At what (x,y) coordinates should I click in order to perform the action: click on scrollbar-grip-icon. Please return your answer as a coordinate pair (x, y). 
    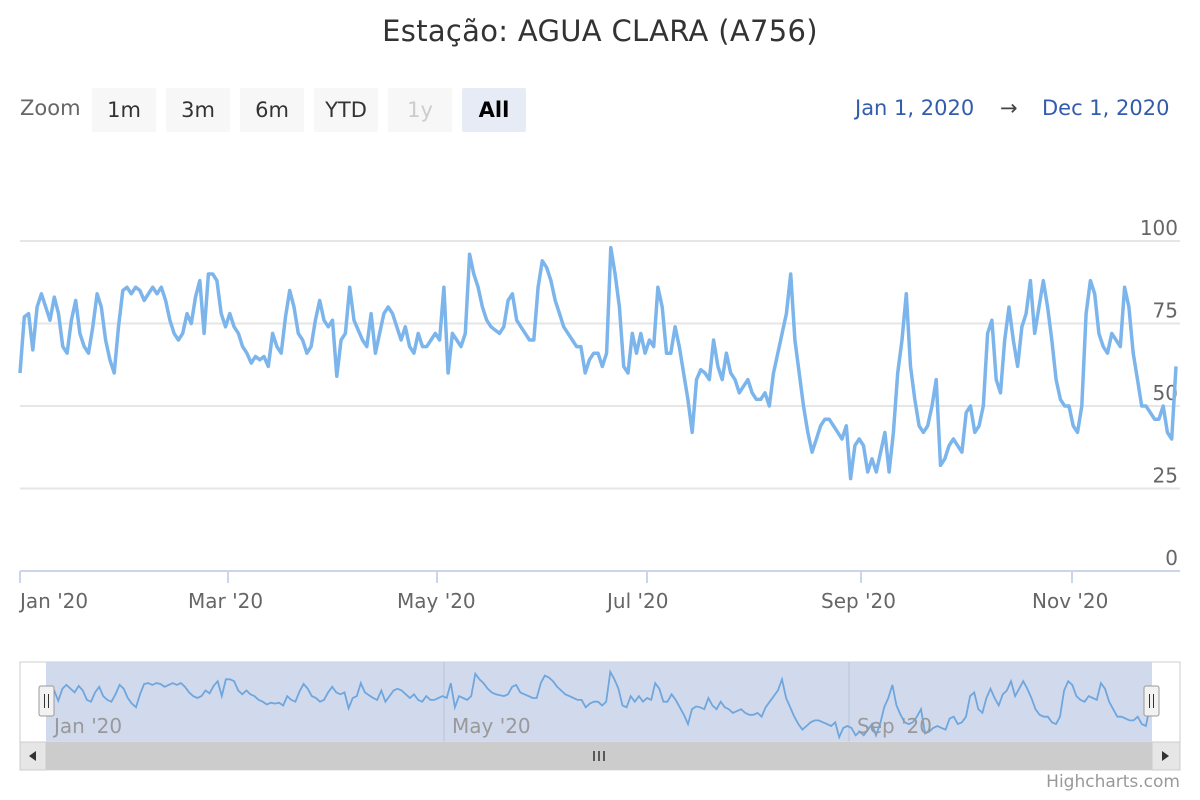
    Looking at the image, I should click on (599, 756).